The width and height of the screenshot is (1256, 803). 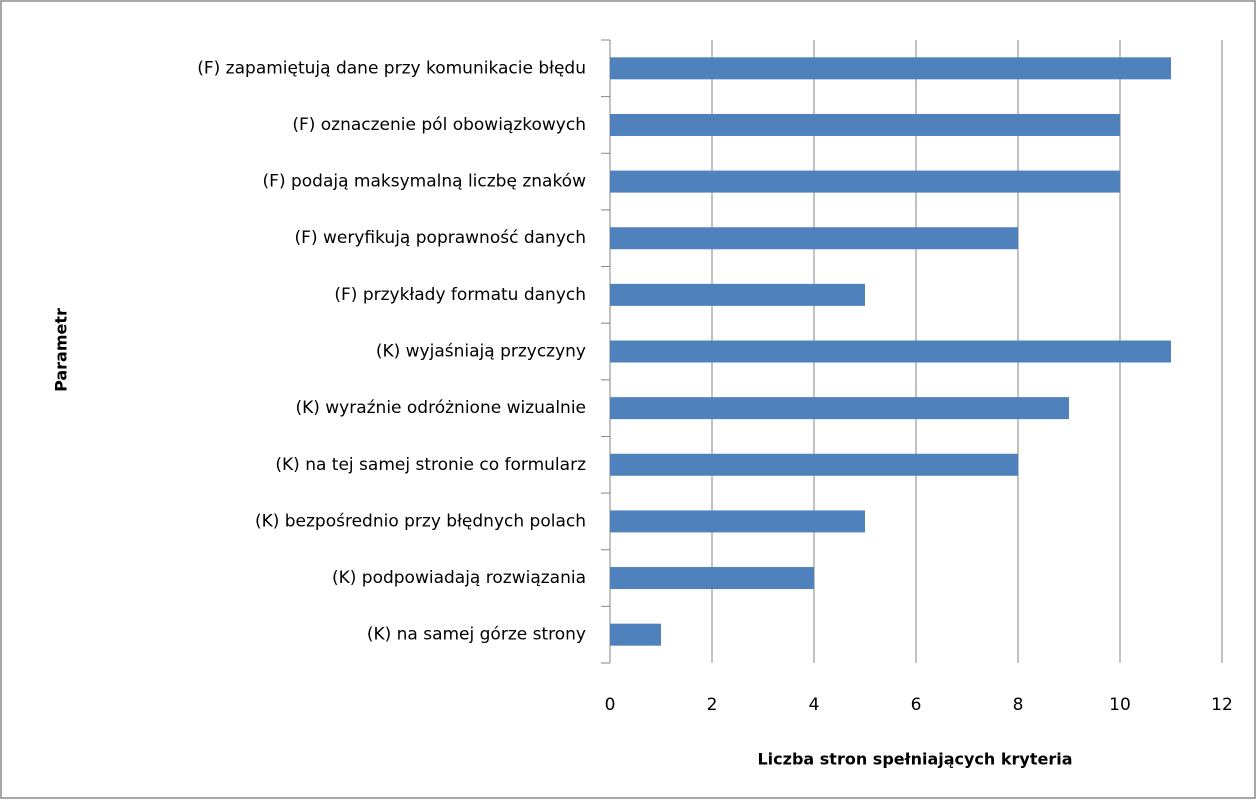 What do you see at coordinates (459, 578) in the screenshot?
I see `y-tick-label: (K) podpowiadają rozwiązania` at bounding box center [459, 578].